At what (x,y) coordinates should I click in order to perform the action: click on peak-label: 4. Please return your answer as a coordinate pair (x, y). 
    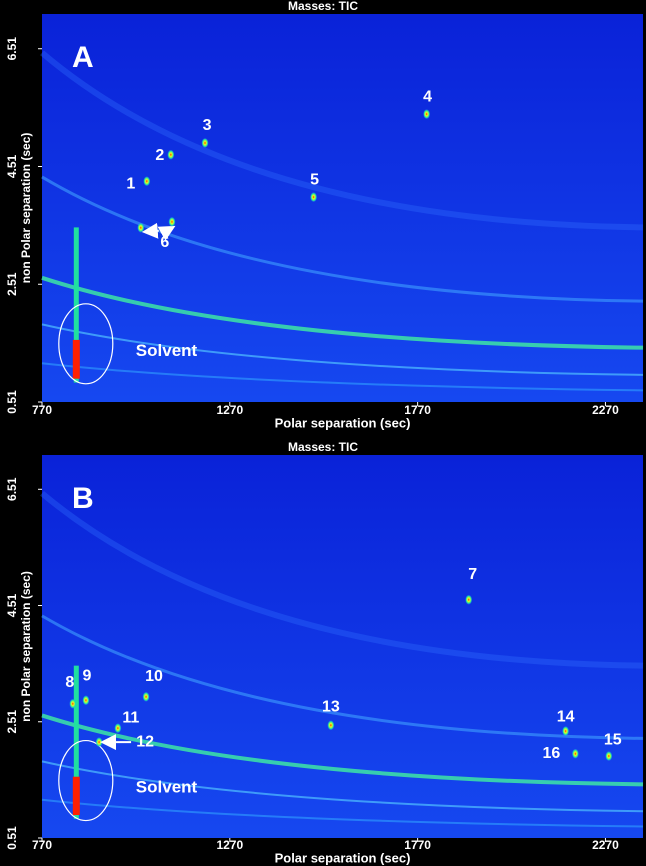
    Looking at the image, I should click on (427, 96).